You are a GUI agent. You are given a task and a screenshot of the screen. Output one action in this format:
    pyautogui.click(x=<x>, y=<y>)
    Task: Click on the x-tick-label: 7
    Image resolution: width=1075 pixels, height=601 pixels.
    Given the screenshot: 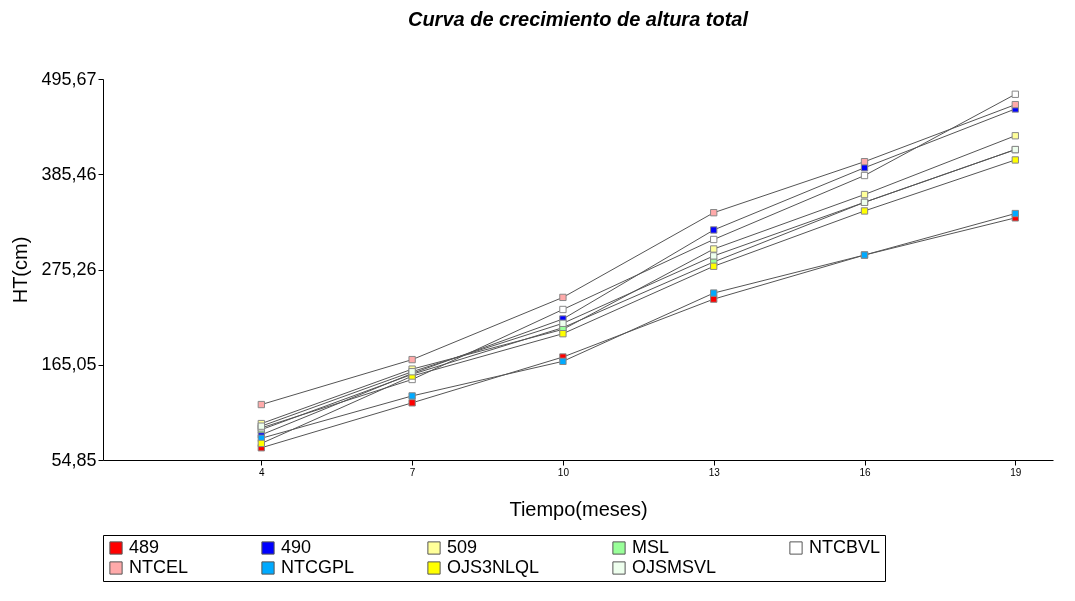 What is the action you would take?
    pyautogui.click(x=412, y=472)
    